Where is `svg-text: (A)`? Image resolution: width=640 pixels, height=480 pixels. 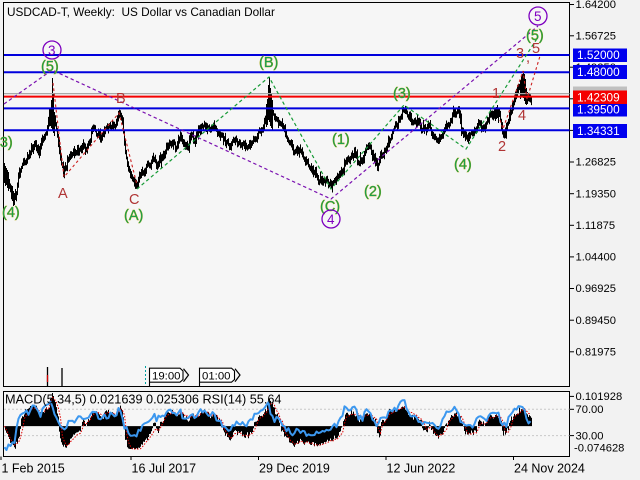 svg-text: (A) is located at coordinates (133, 216).